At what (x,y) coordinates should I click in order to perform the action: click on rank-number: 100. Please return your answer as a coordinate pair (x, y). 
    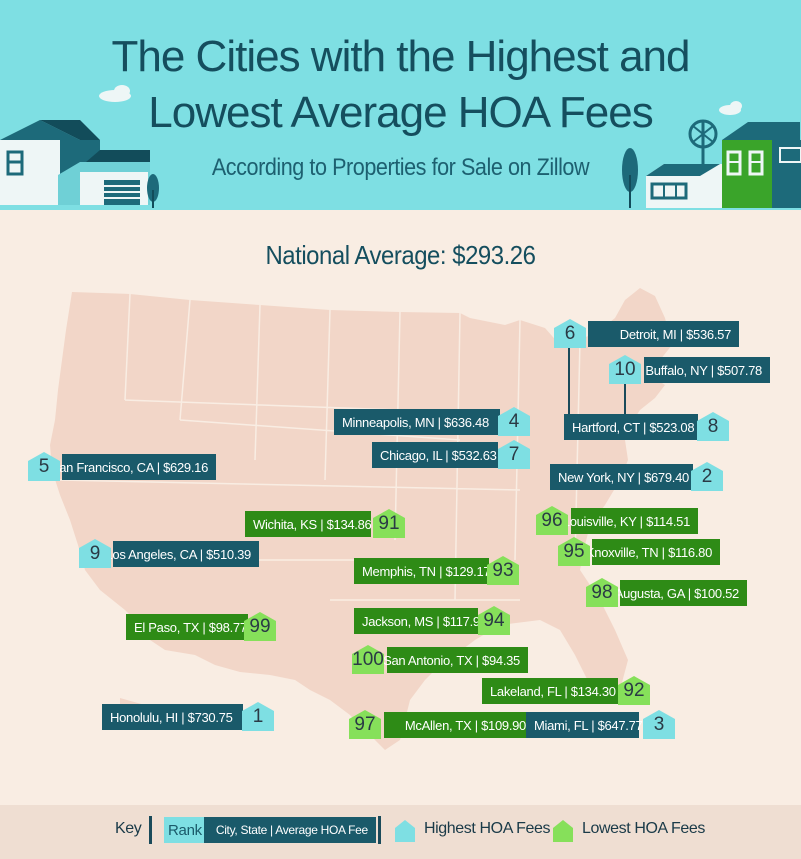
    Looking at the image, I should click on (368, 659).